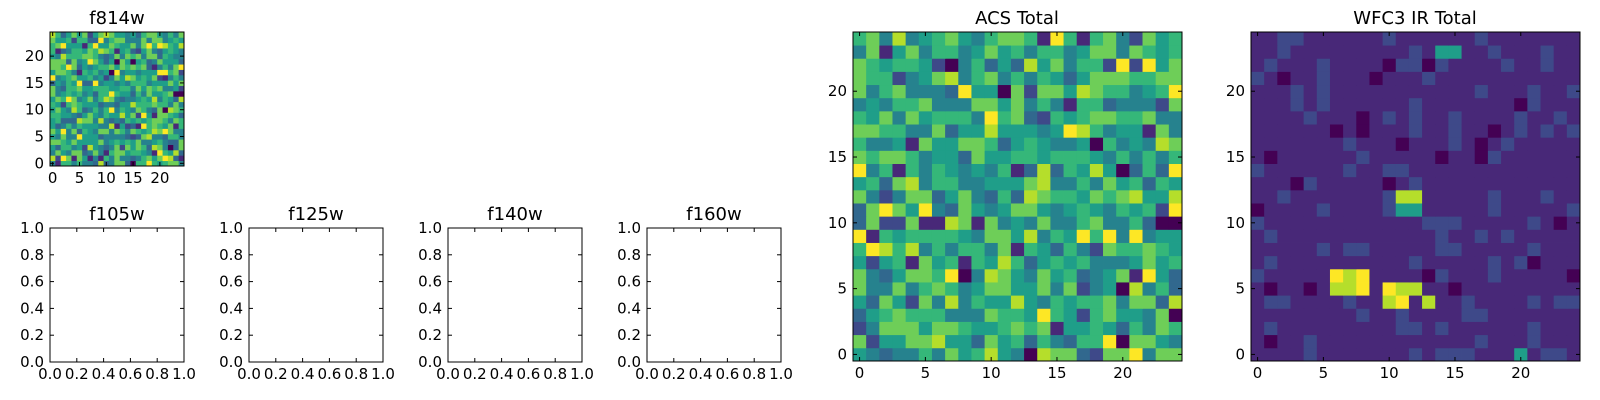 The width and height of the screenshot is (1600, 400). Describe the element at coordinates (629, 308) in the screenshot. I see `y-tick-label: 0.4` at that location.